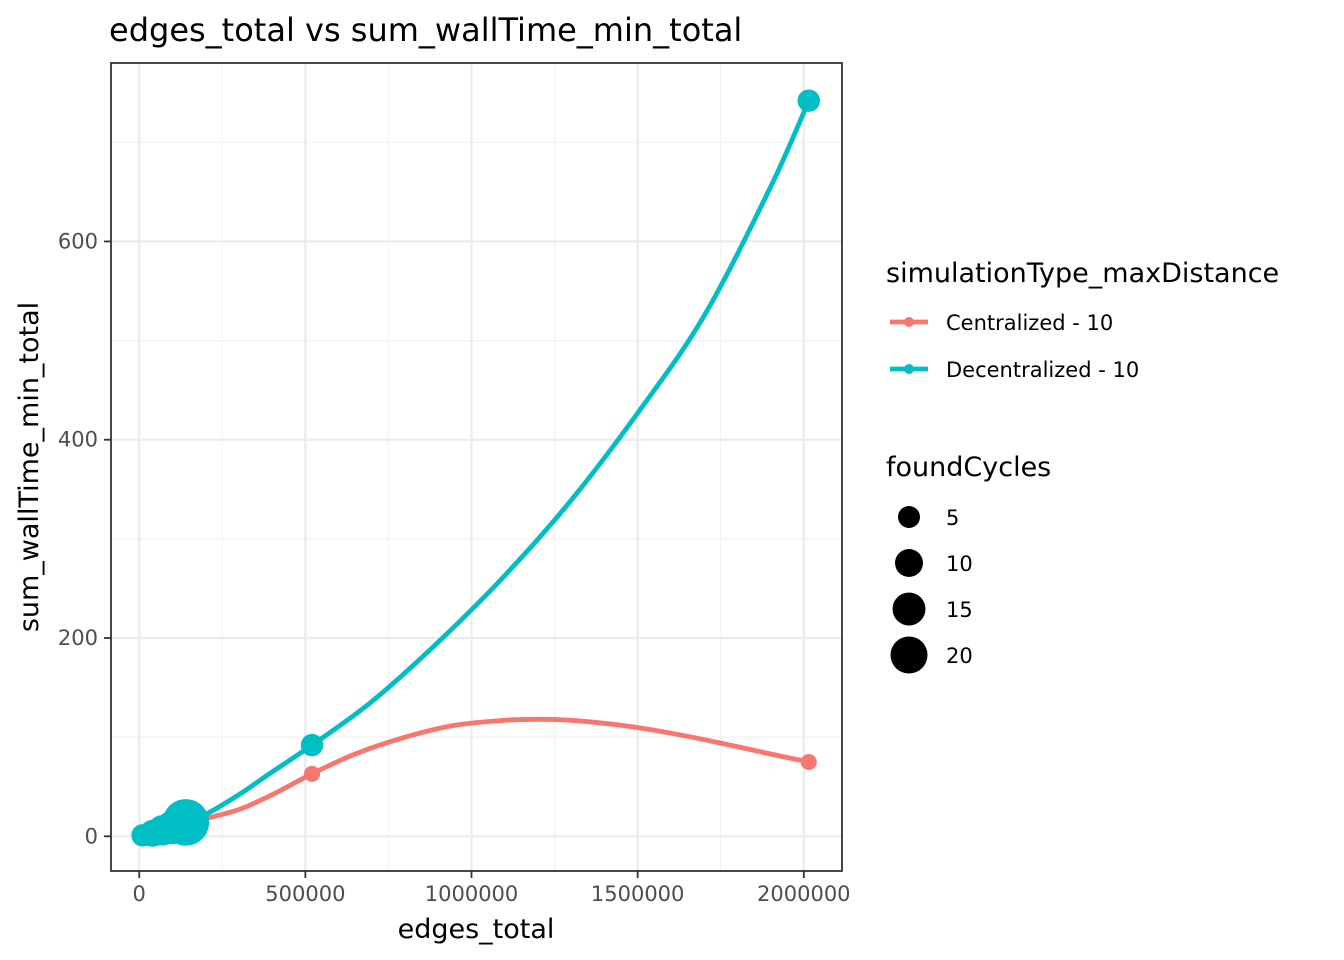  Describe the element at coordinates (91, 836) in the screenshot. I see `y-tick-label: 0` at that location.